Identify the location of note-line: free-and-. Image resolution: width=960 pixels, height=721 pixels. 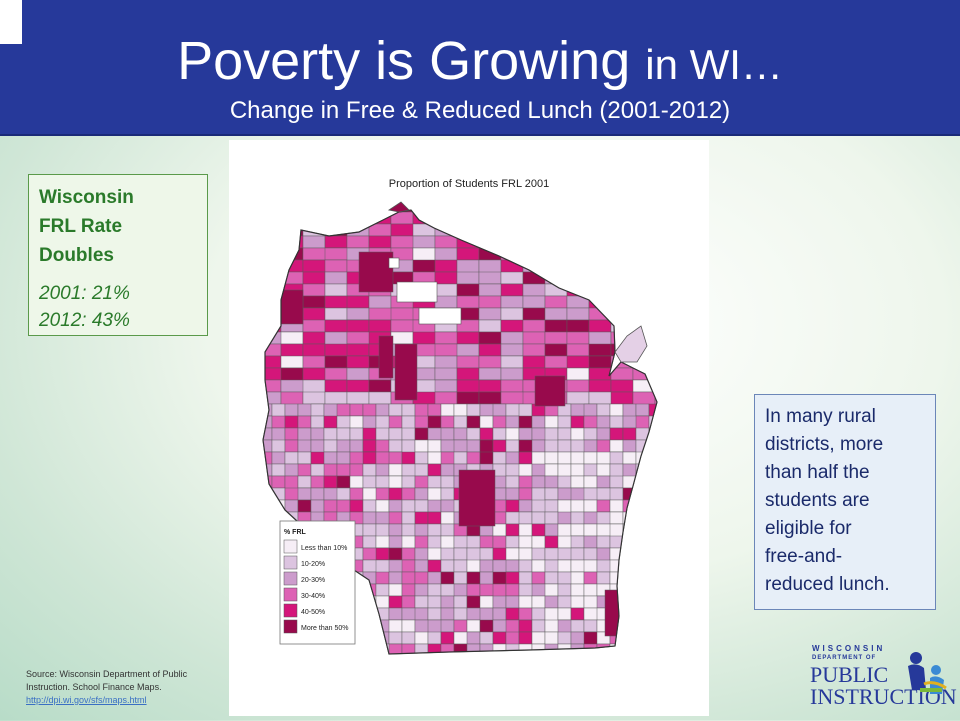
(804, 556).